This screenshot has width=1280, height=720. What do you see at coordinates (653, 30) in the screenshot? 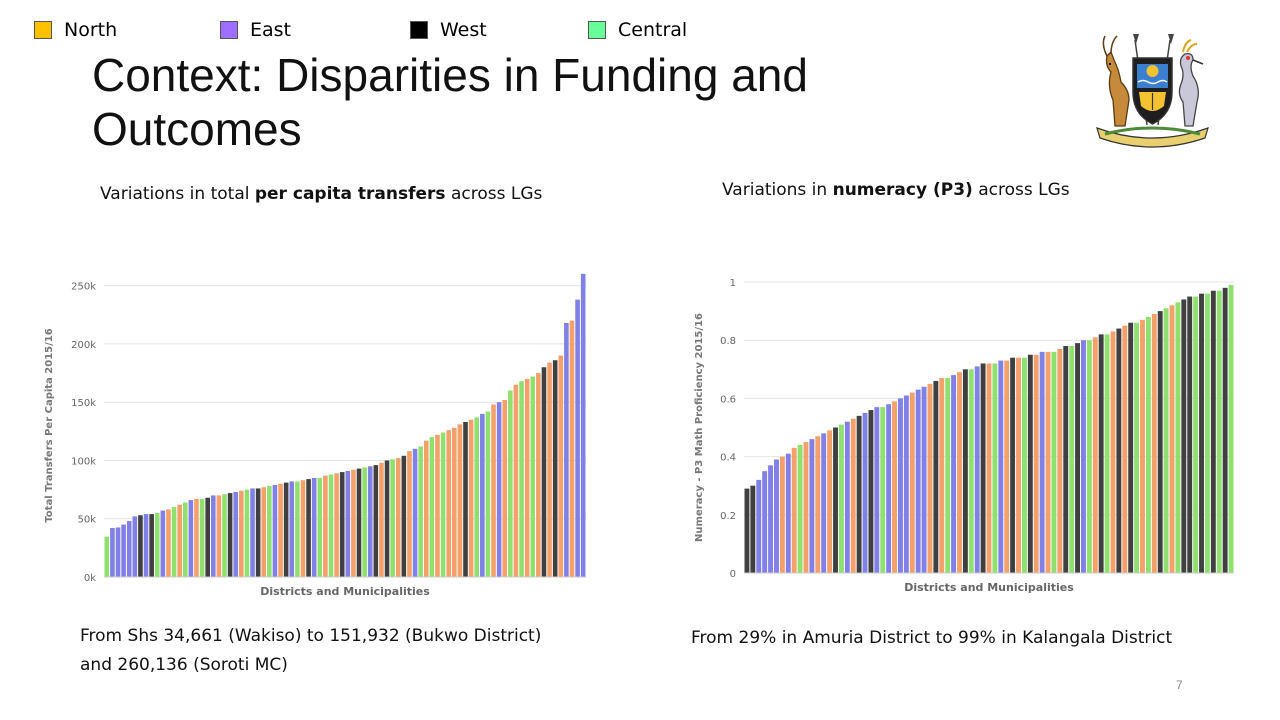
I see `legend-label-central: Central` at bounding box center [653, 30].